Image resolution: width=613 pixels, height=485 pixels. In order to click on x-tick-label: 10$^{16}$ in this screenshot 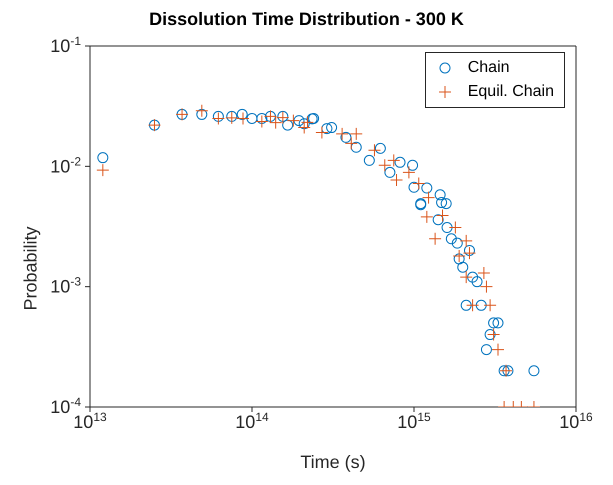, I will do `click(576, 421)`.